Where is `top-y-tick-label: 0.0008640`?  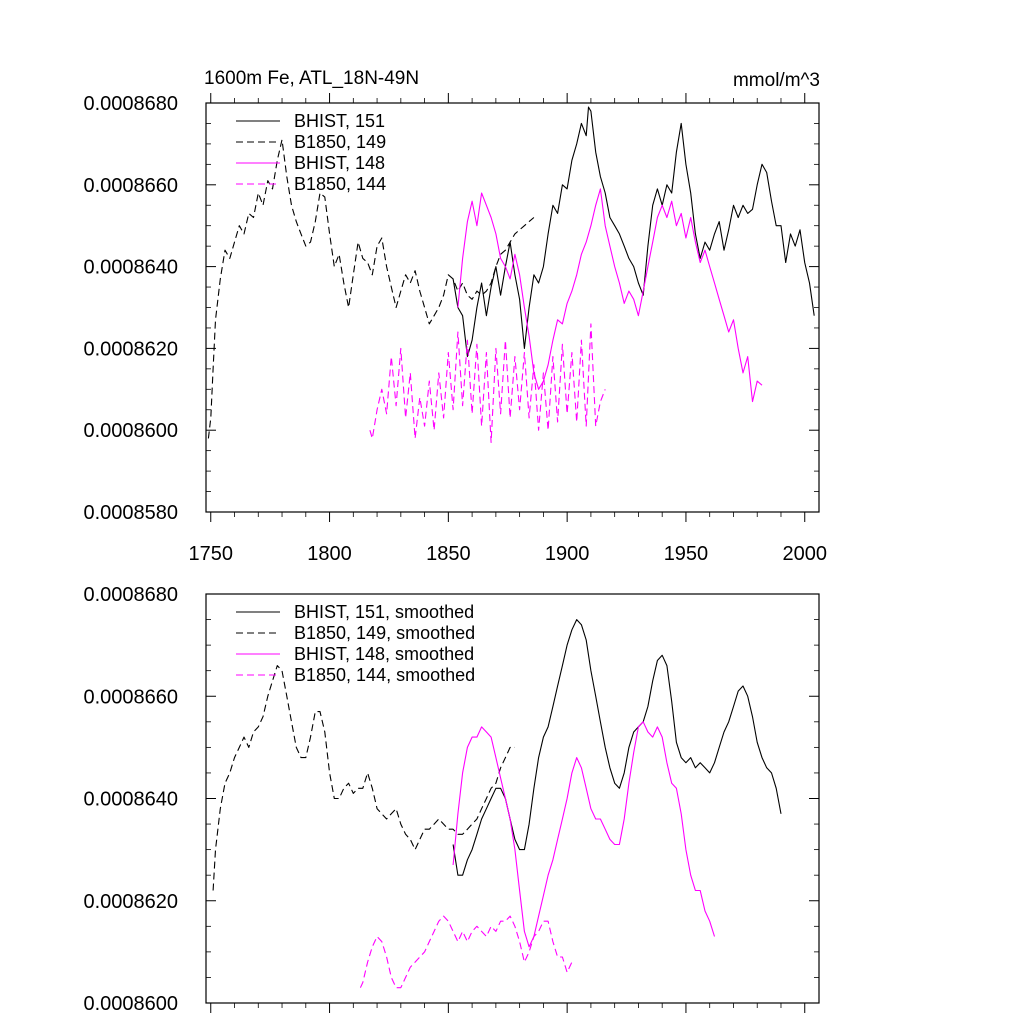
top-y-tick-label: 0.0008640 is located at coordinates (130, 268).